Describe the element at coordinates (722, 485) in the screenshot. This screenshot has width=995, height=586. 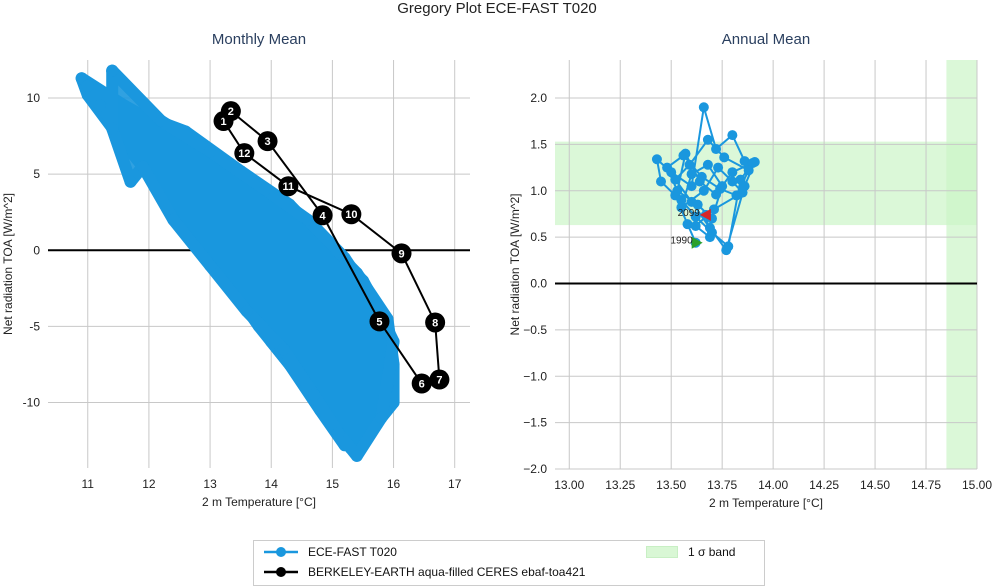
I see `x-tick-label: 13.75` at that location.